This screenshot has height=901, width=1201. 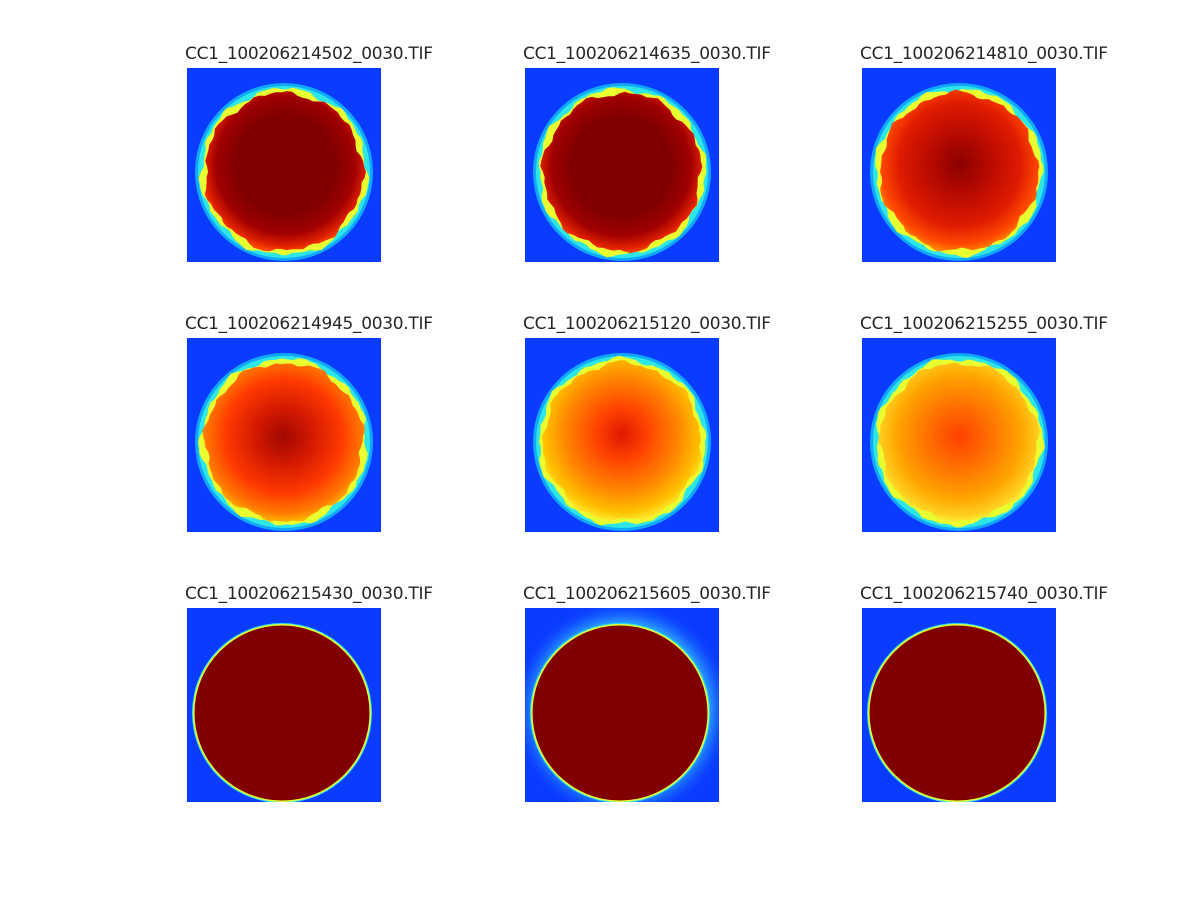 What do you see at coordinates (309, 594) in the screenshot?
I see `panel-title: CC1_100206215430_0030.TIF` at bounding box center [309, 594].